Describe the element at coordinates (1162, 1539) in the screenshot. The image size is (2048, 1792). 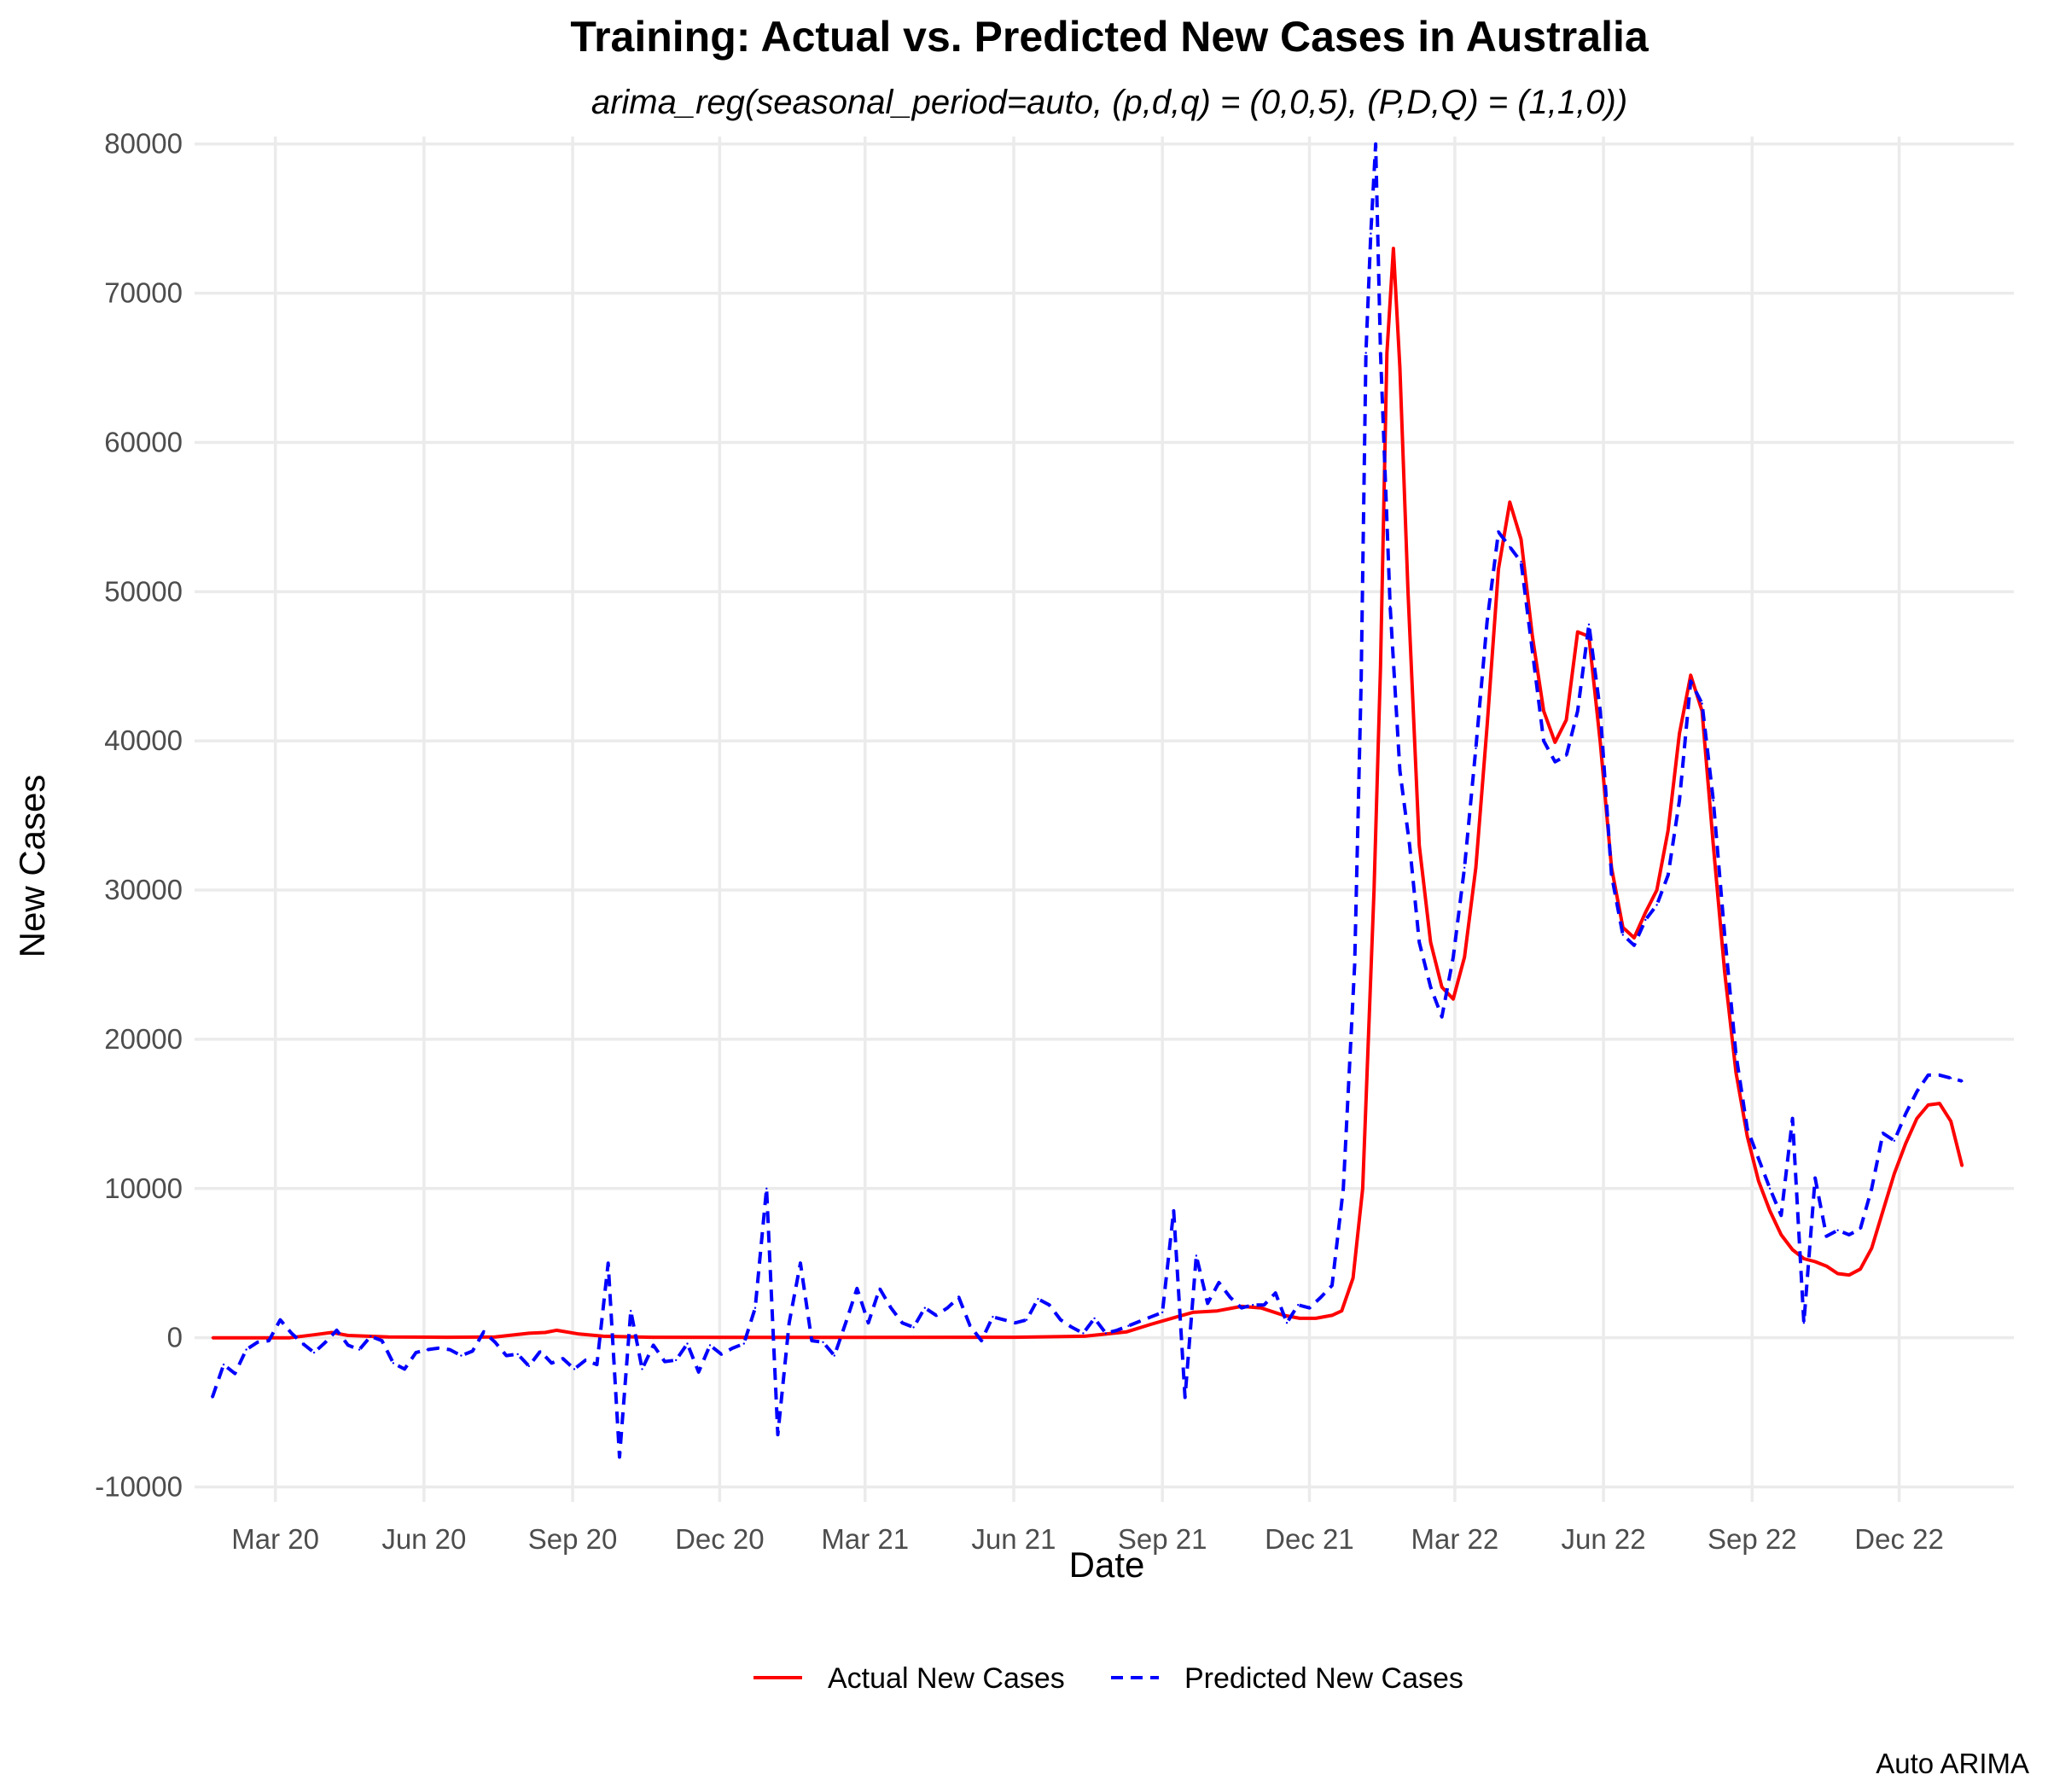
I see `x-tick-label: Sep 21` at that location.